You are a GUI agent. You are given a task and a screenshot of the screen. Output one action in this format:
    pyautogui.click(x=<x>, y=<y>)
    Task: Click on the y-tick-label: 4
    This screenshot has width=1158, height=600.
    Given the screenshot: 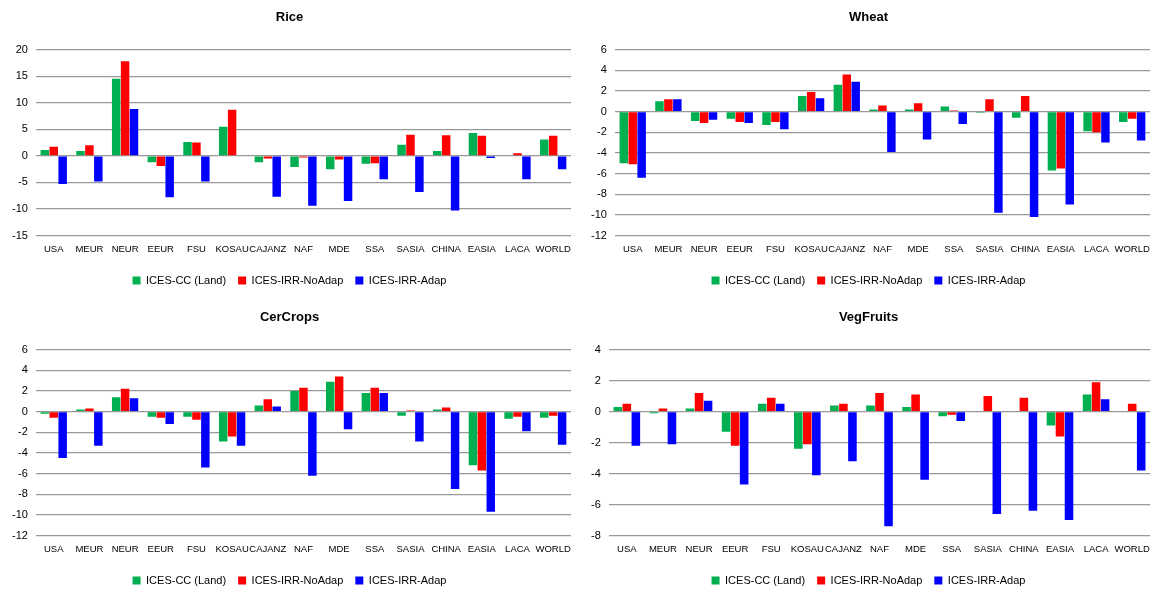 What is the action you would take?
    pyautogui.click(x=24, y=369)
    